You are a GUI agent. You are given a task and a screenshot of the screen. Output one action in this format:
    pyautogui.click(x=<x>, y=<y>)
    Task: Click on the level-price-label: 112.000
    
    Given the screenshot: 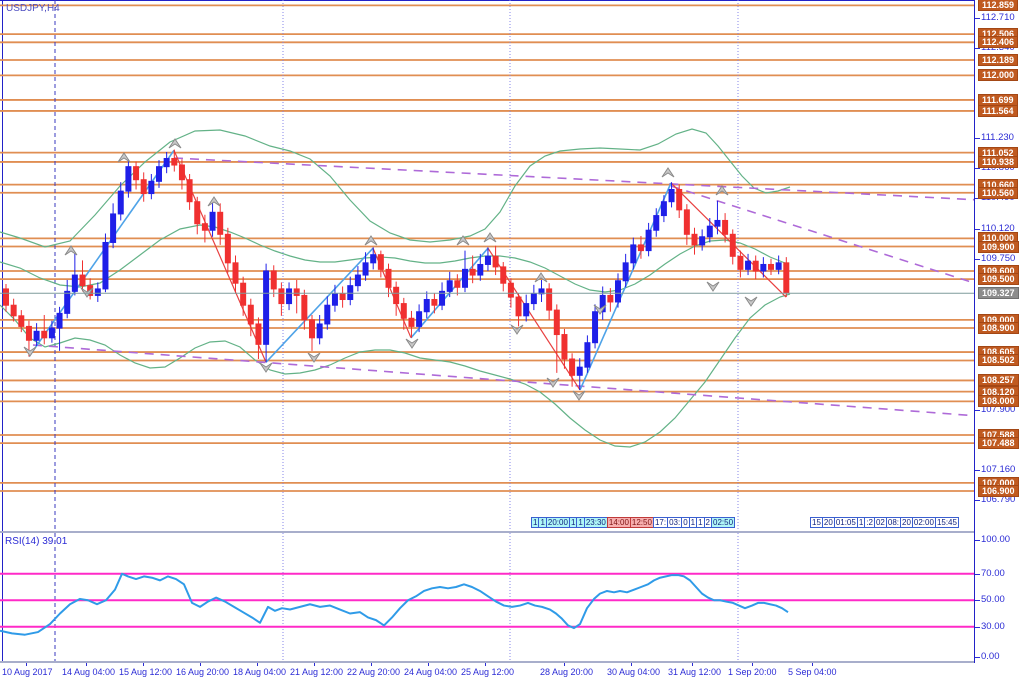 What is the action you would take?
    pyautogui.click(x=998, y=75)
    